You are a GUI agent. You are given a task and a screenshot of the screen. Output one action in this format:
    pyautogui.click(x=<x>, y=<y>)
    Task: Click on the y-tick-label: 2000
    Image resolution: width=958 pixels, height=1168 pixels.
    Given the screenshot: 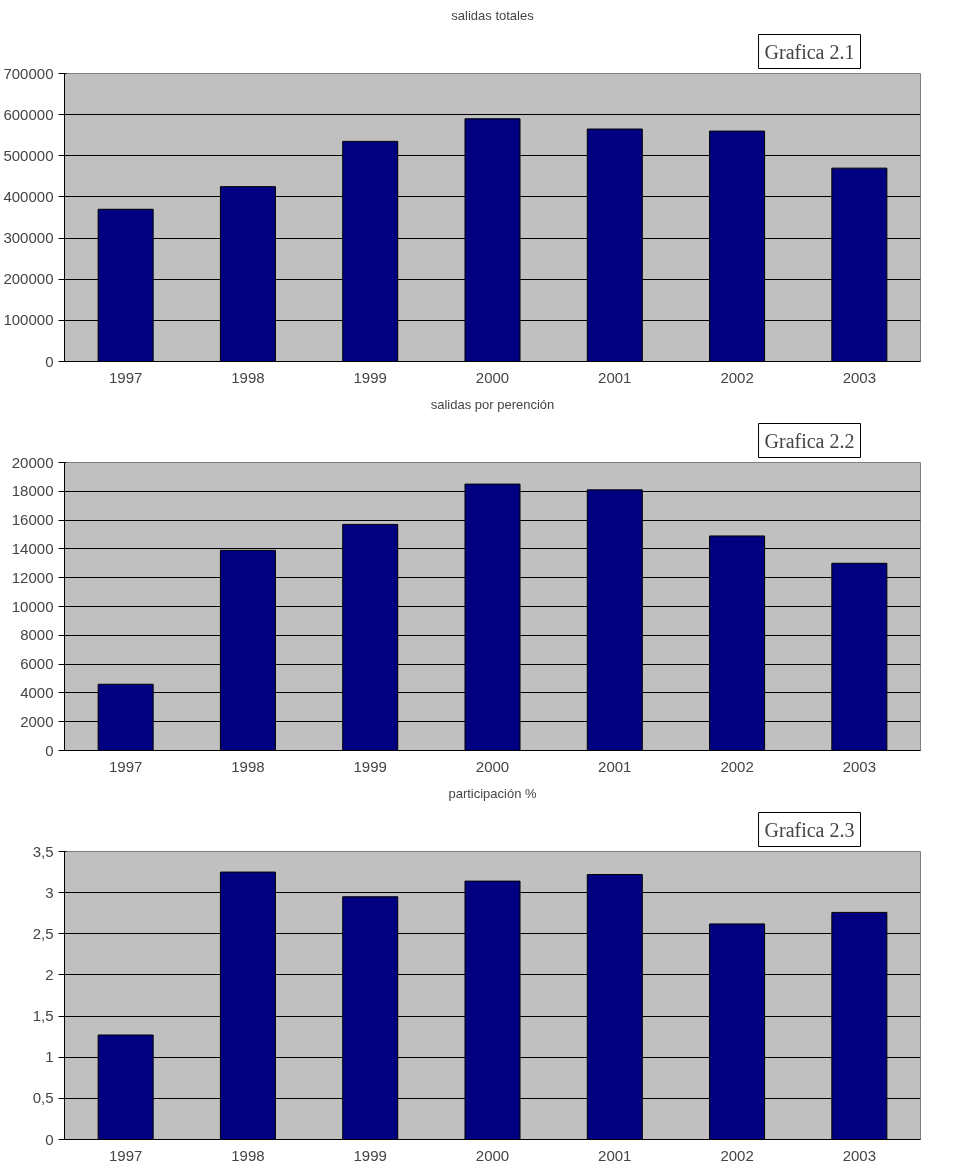 What is the action you would take?
    pyautogui.click(x=37, y=721)
    